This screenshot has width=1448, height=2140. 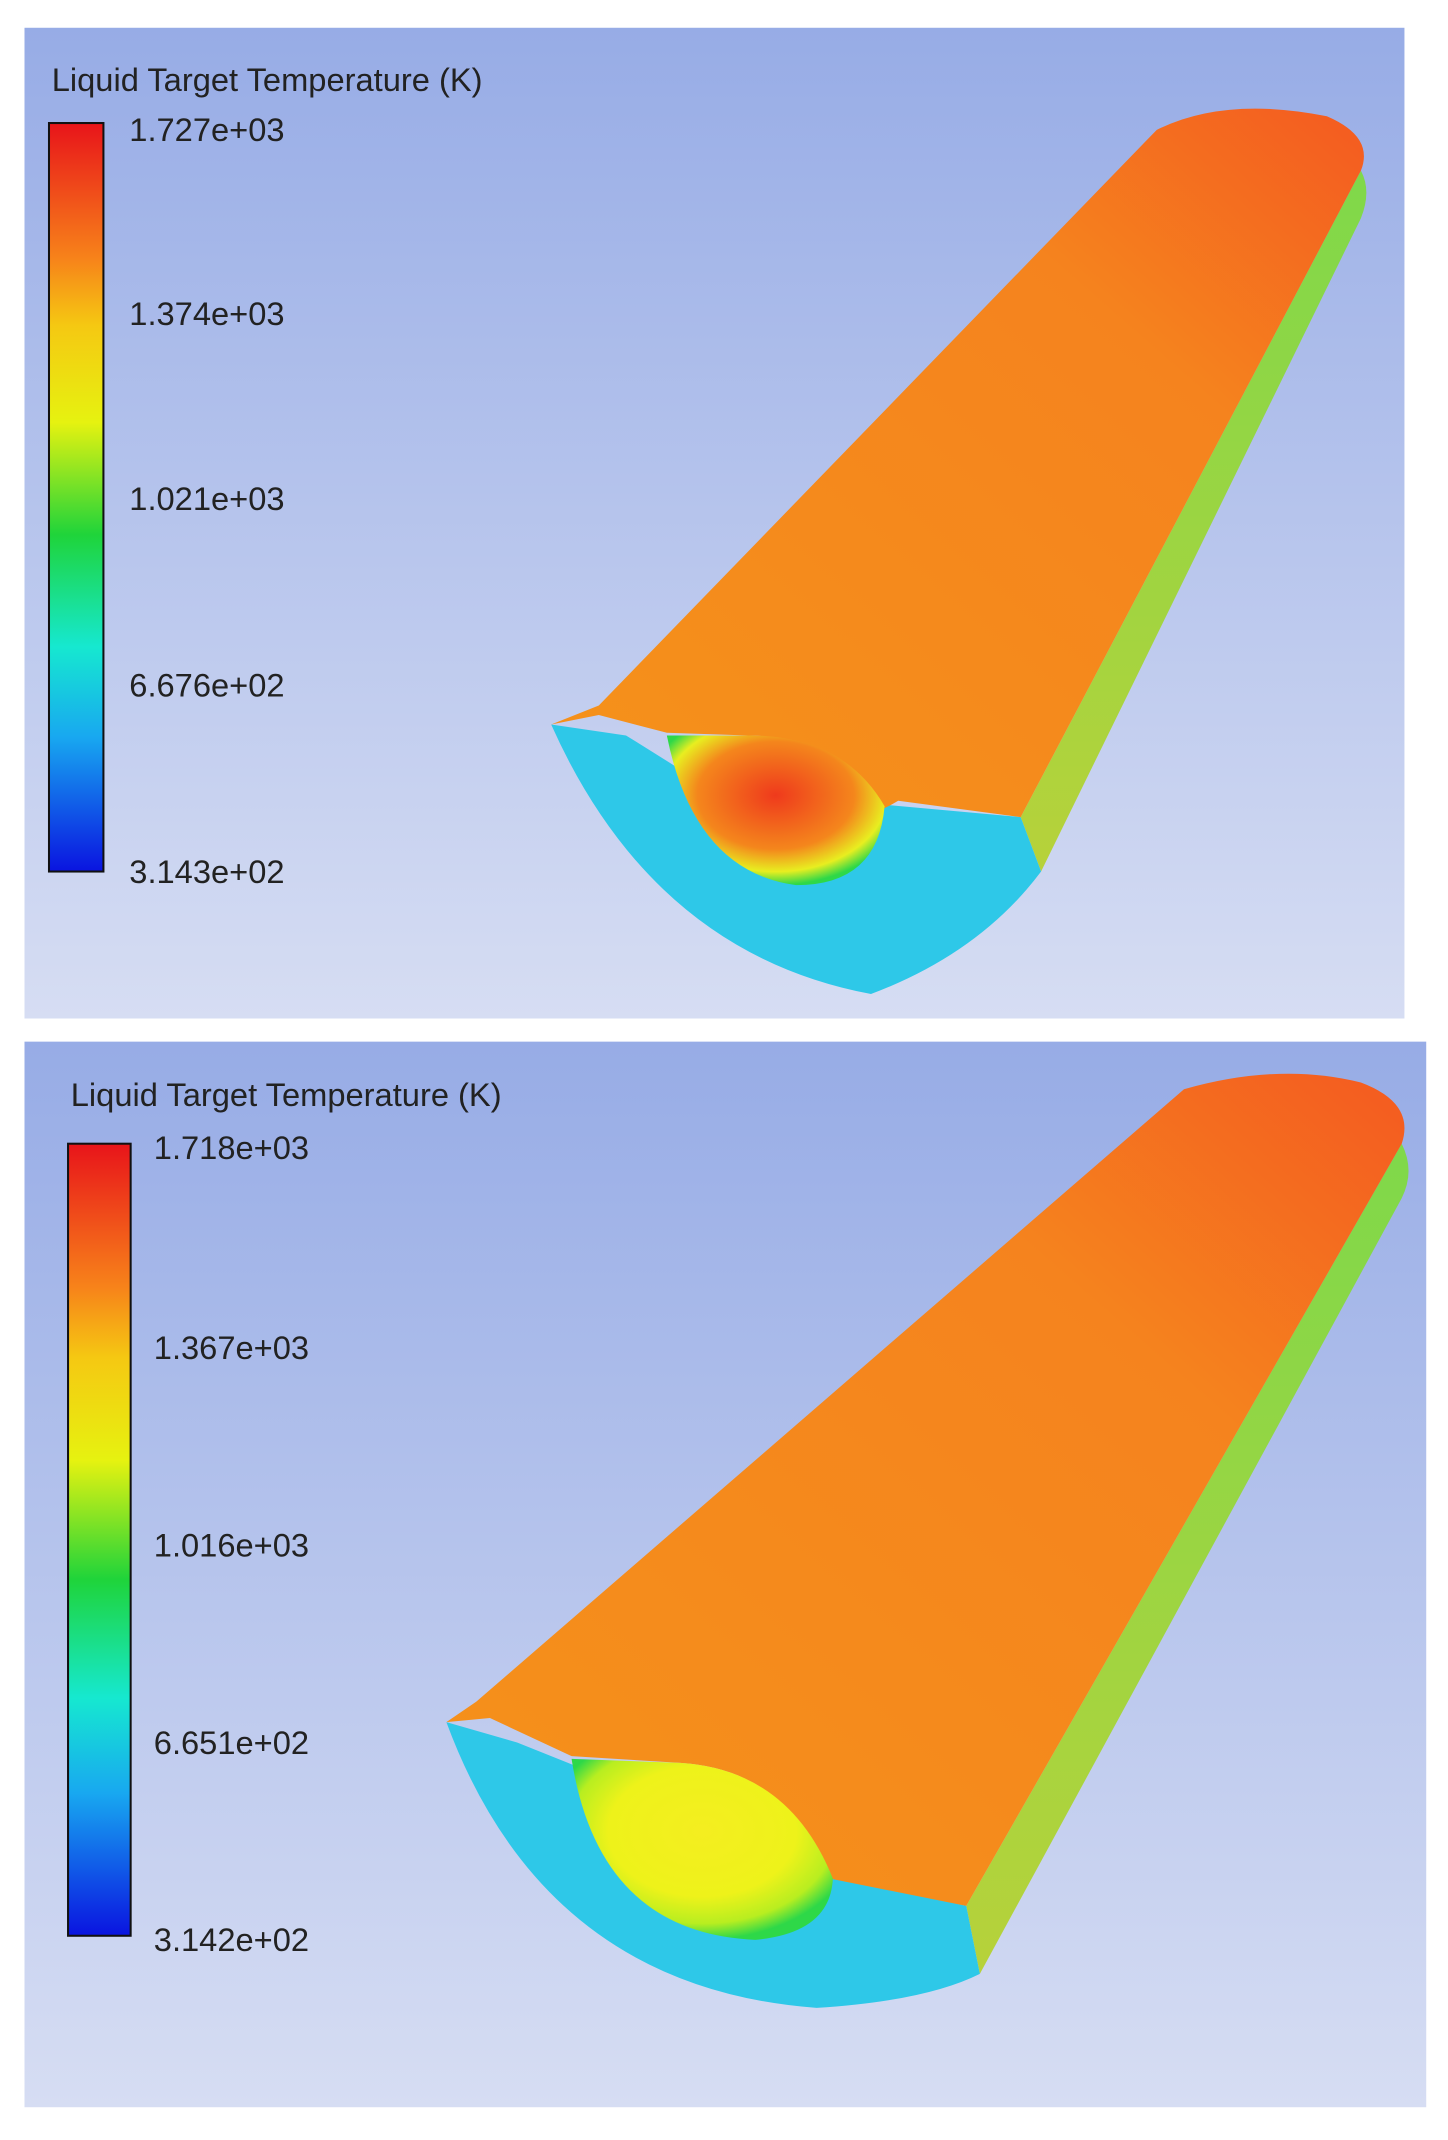 I want to click on legend-label: 1.367e+03, so click(x=231, y=1347).